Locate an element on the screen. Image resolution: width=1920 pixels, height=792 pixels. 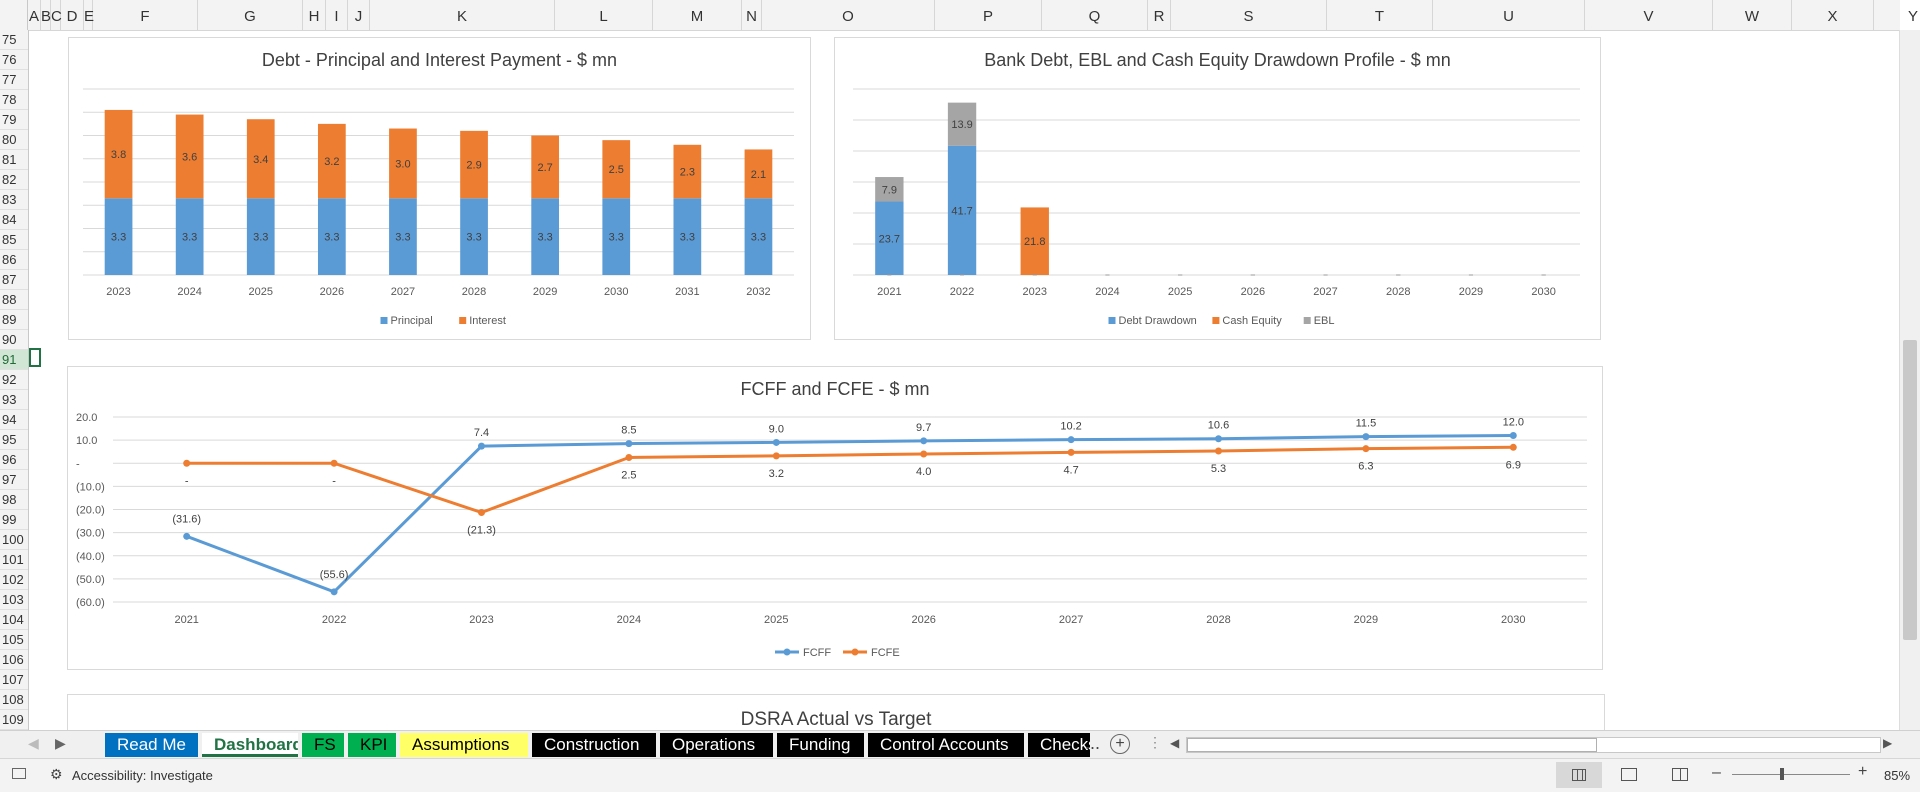
row-header-104: 104 is located at coordinates (14, 620).